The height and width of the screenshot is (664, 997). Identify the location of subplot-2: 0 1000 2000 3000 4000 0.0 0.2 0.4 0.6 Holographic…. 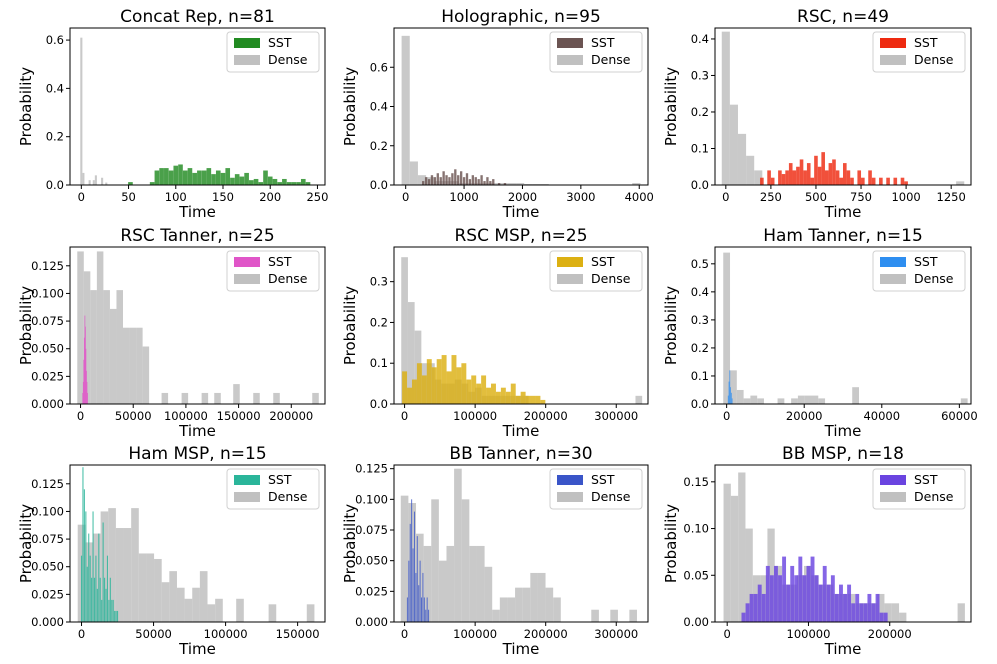
(497, 114).